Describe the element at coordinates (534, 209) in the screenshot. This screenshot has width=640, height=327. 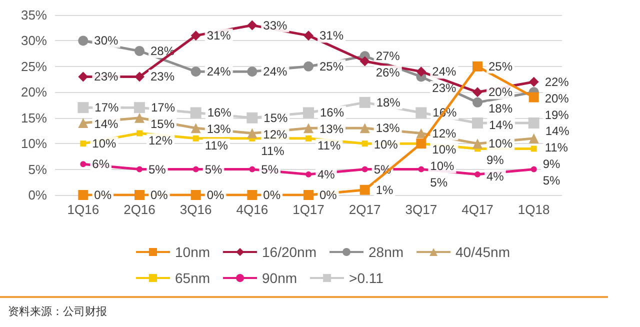
I see `x-tick-label: 1Q18` at that location.